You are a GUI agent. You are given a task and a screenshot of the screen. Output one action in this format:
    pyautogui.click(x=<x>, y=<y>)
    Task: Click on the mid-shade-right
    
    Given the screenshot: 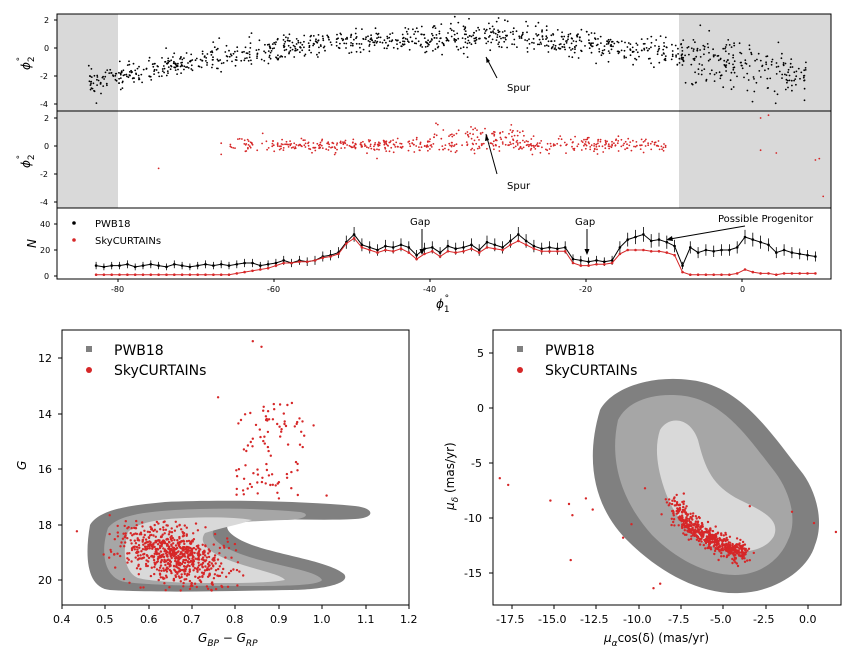 What is the action you would take?
    pyautogui.click(x=755, y=159)
    